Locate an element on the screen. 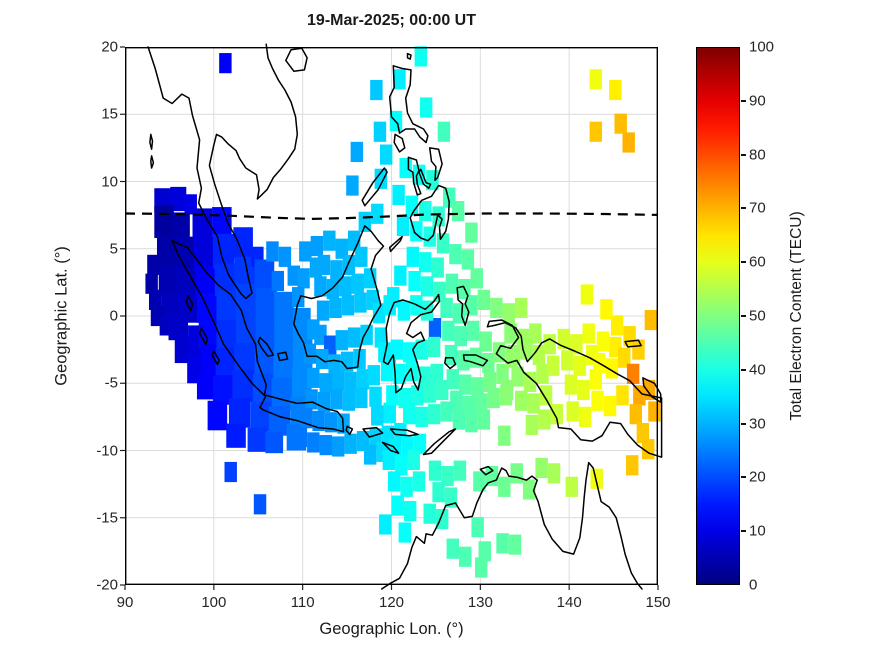  x-tick-label: 150 is located at coordinates (658, 602).